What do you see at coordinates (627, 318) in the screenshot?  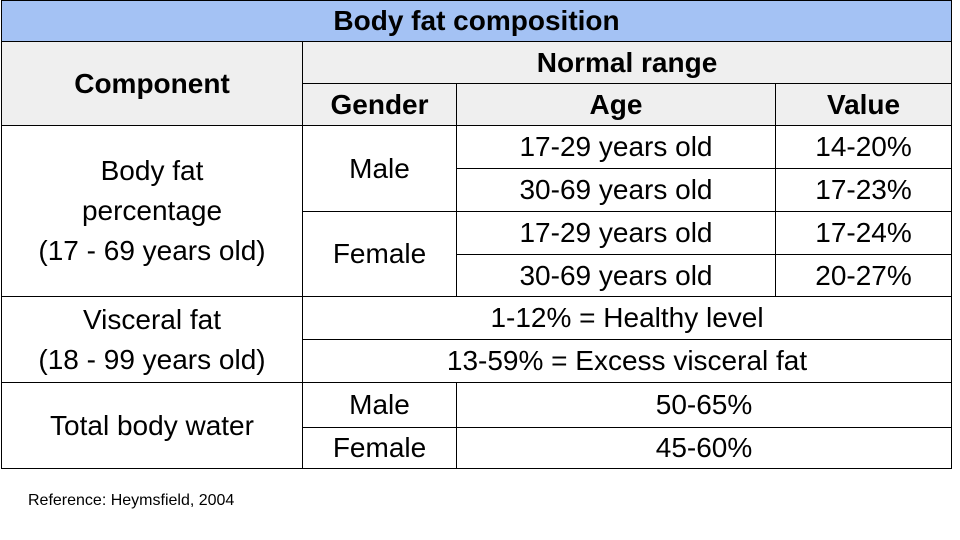 I see `visceral-fat-healthy: 1-12% = Healthy level` at bounding box center [627, 318].